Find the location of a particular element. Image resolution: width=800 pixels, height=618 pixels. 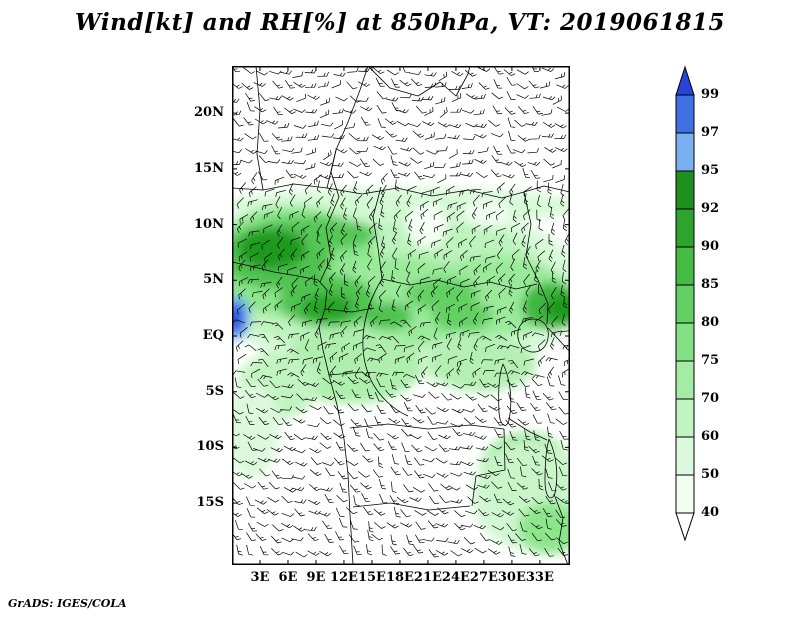

y-axis-label: 15N is located at coordinates (209, 168).